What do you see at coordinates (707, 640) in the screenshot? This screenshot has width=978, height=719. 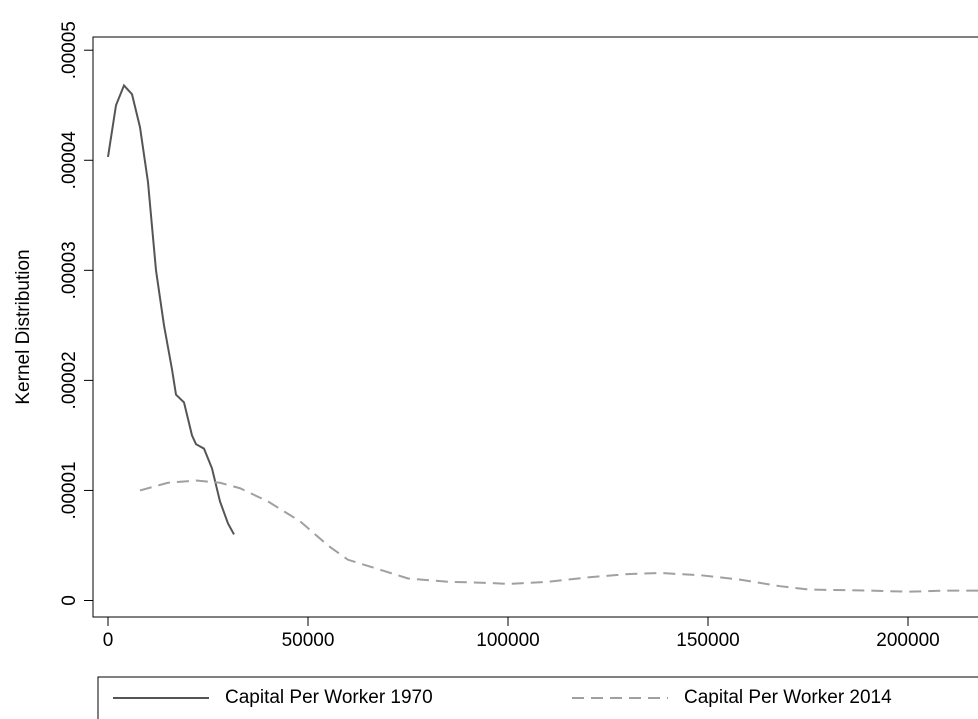 I see `x-tick-label: 150000` at bounding box center [707, 640].